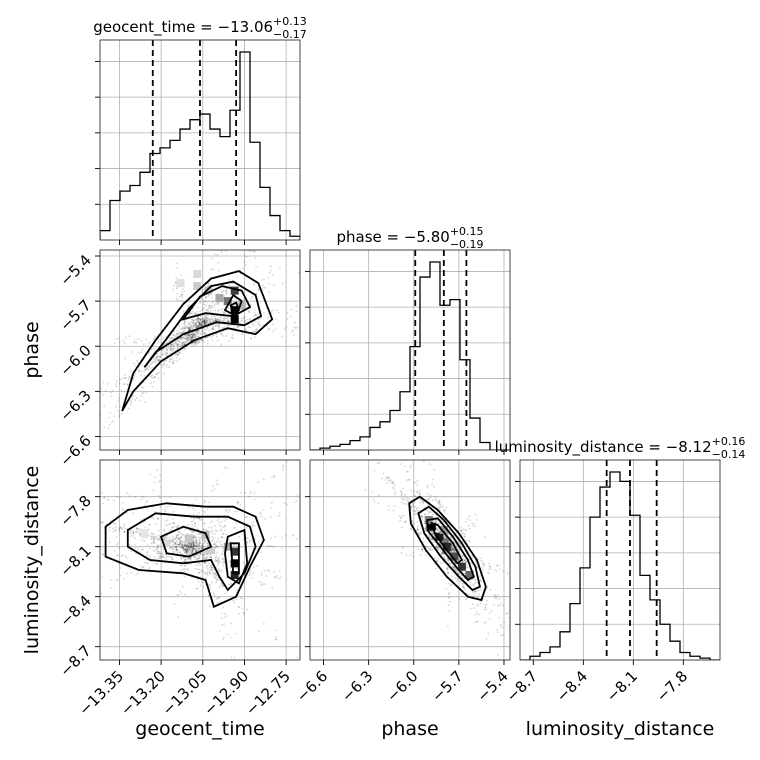 The width and height of the screenshot is (760, 760). Describe the element at coordinates (410, 560) in the screenshot. I see `axes-frame` at that location.